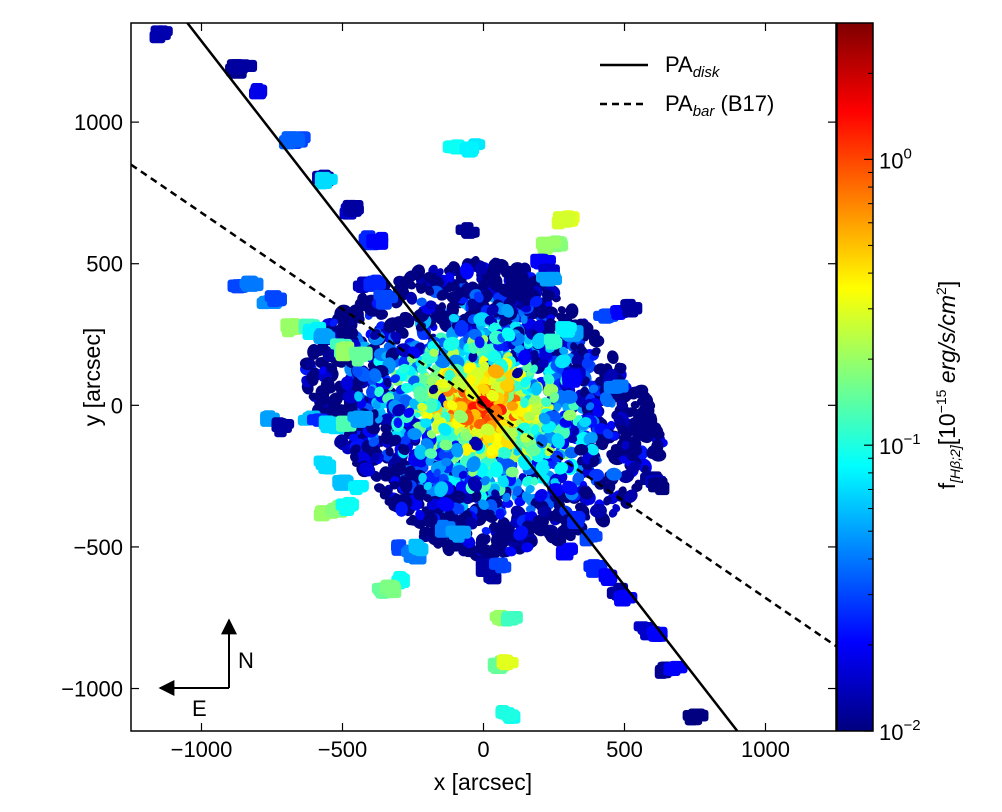  What do you see at coordinates (704, 111) in the screenshot?
I see `legend-label-bar-sub: bar` at bounding box center [704, 111].